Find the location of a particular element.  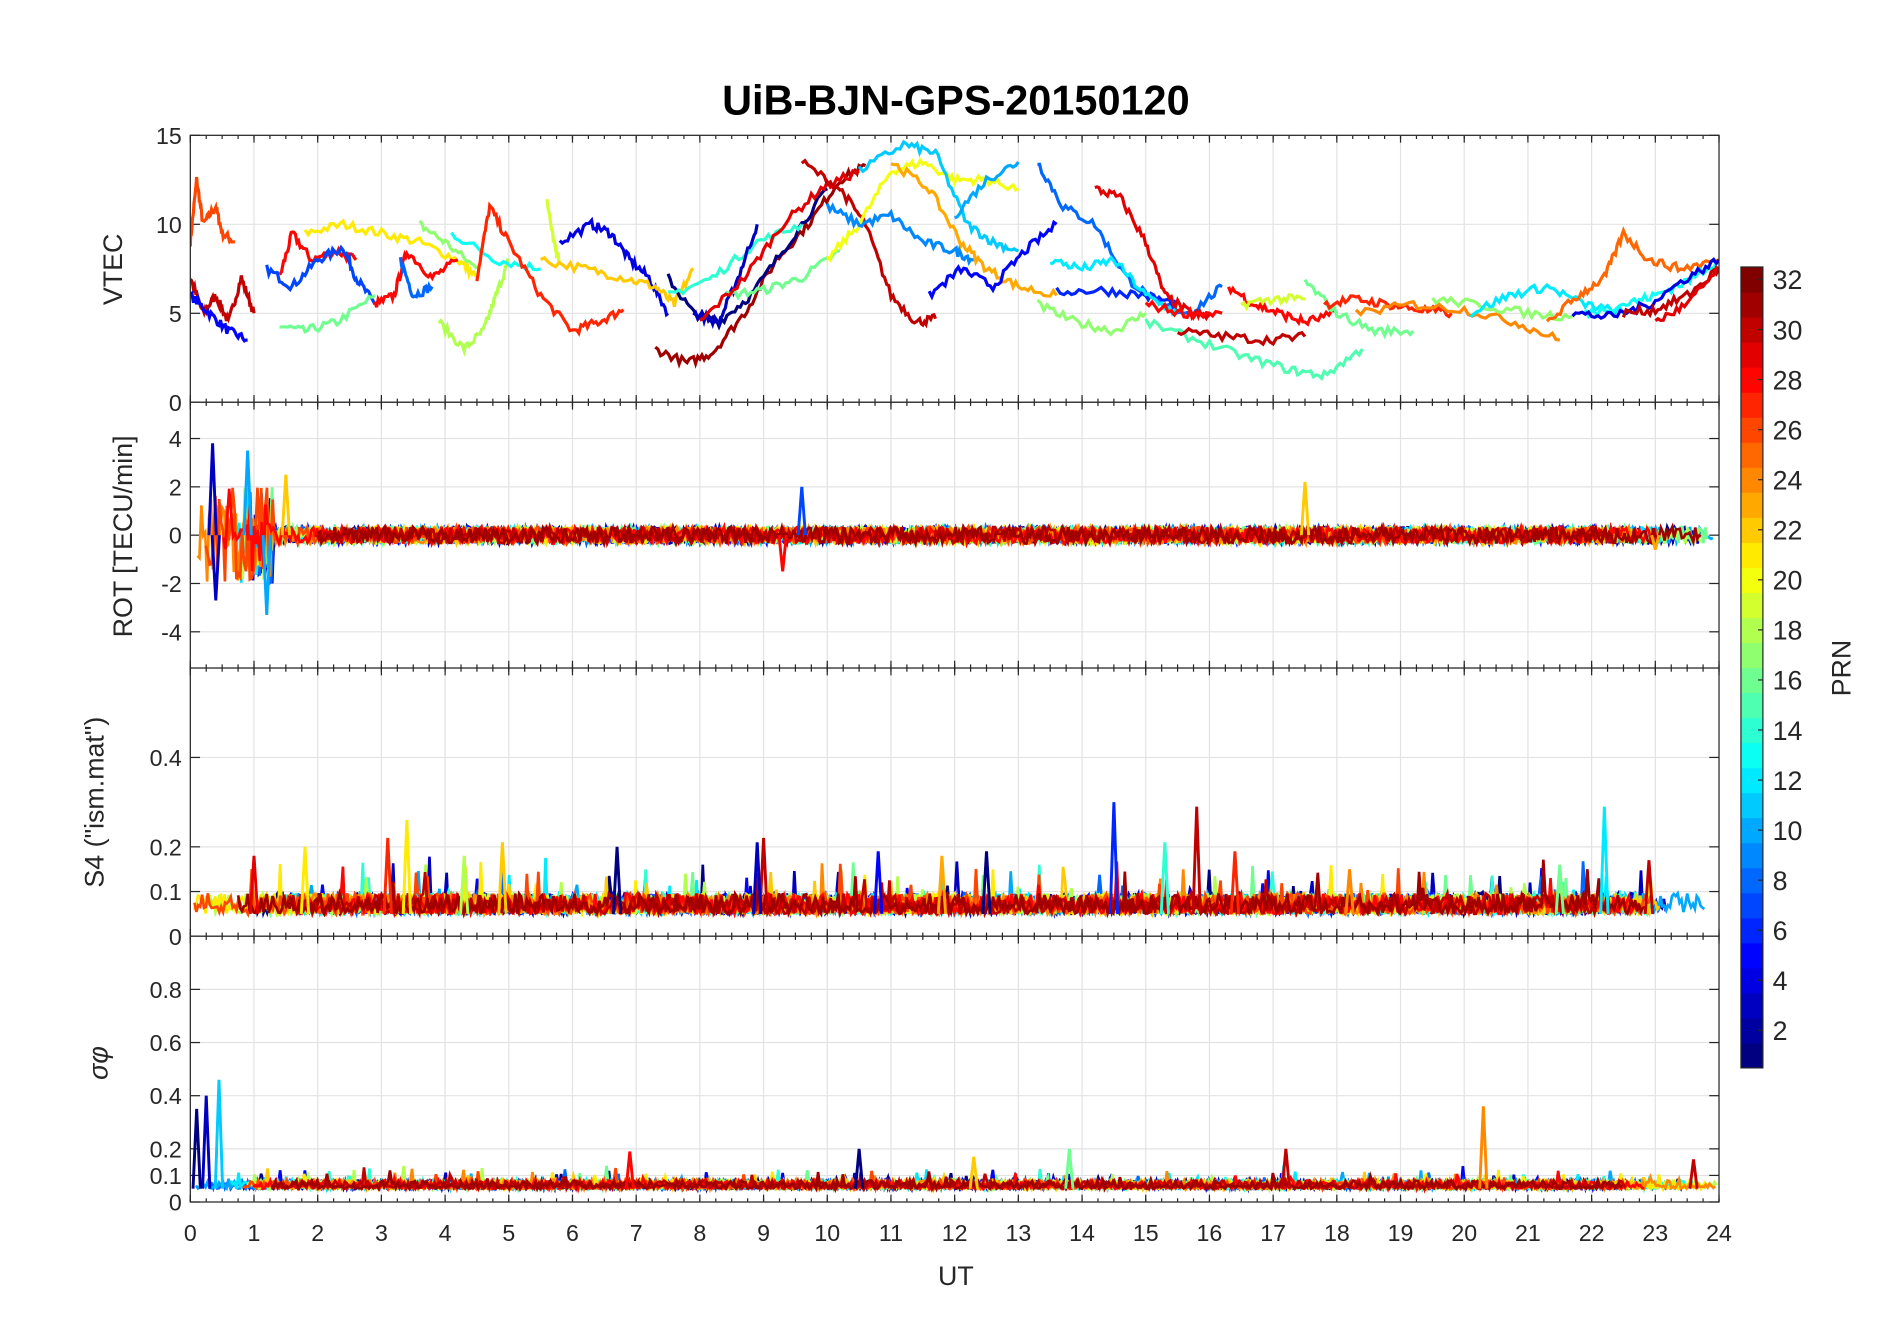

x-tick-label: 22 is located at coordinates (1592, 1233).